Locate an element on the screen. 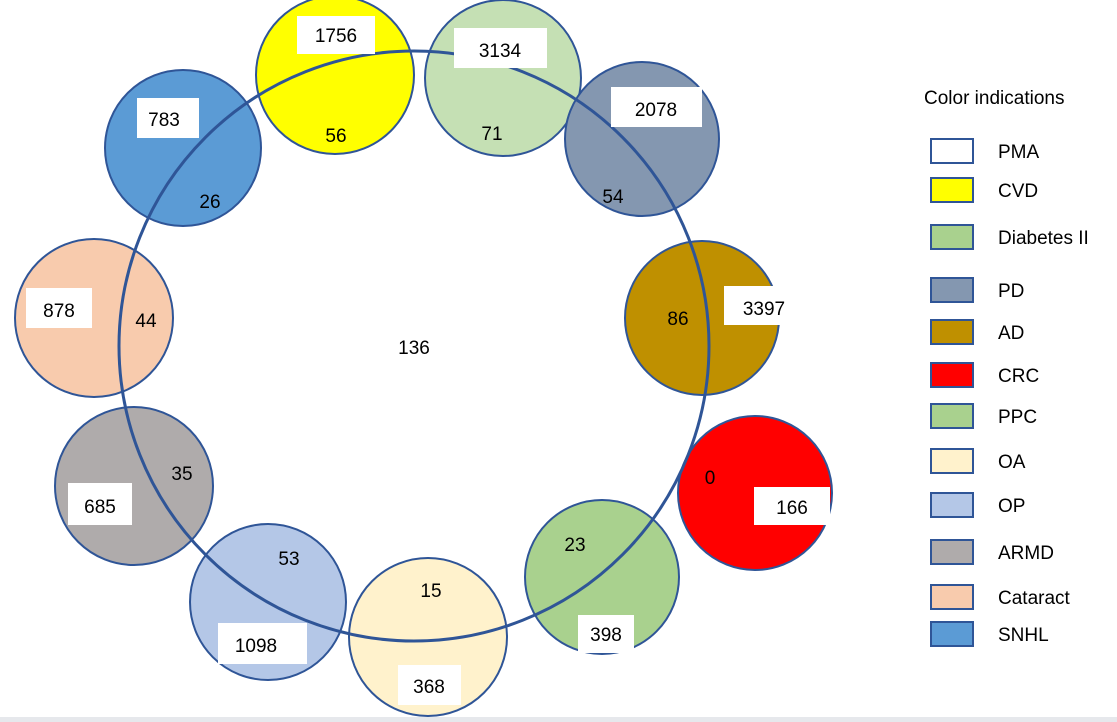 Image resolution: width=1117 pixels, height=722 pixels. legend-label-cvd: CVD is located at coordinates (1018, 191).